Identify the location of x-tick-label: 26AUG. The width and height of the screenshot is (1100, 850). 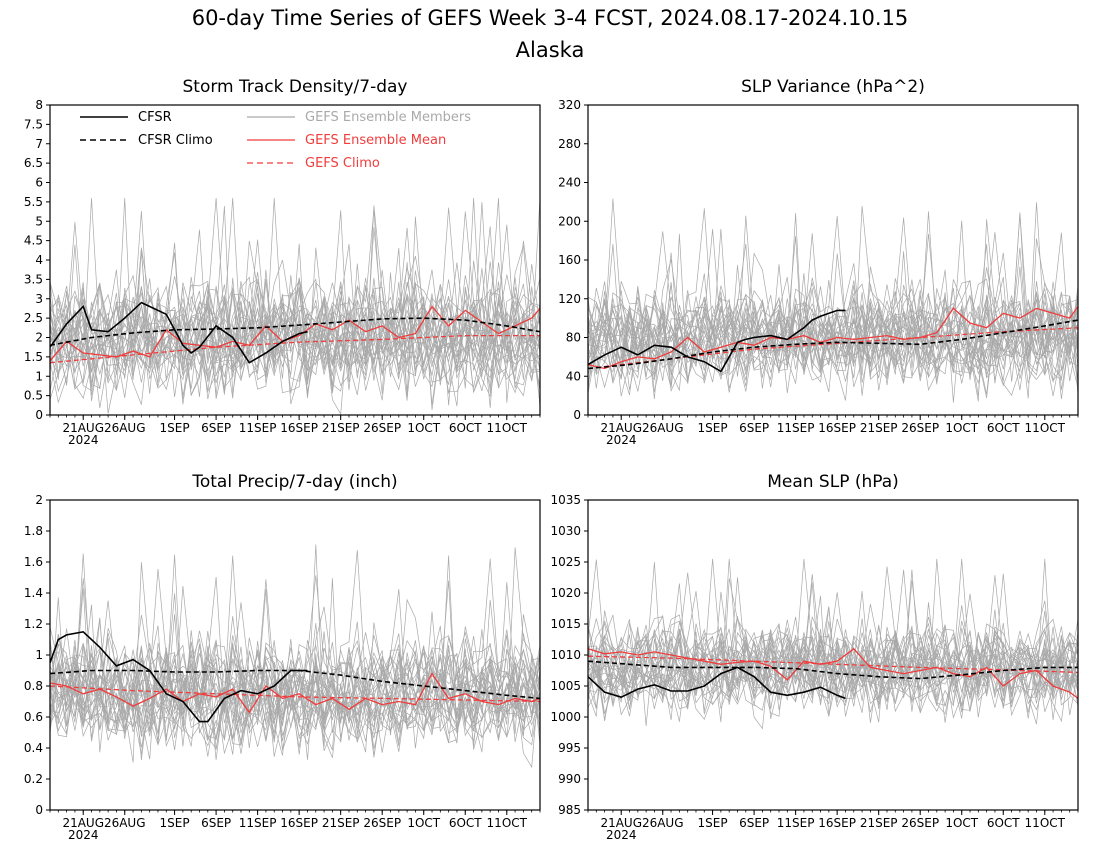
(125, 428).